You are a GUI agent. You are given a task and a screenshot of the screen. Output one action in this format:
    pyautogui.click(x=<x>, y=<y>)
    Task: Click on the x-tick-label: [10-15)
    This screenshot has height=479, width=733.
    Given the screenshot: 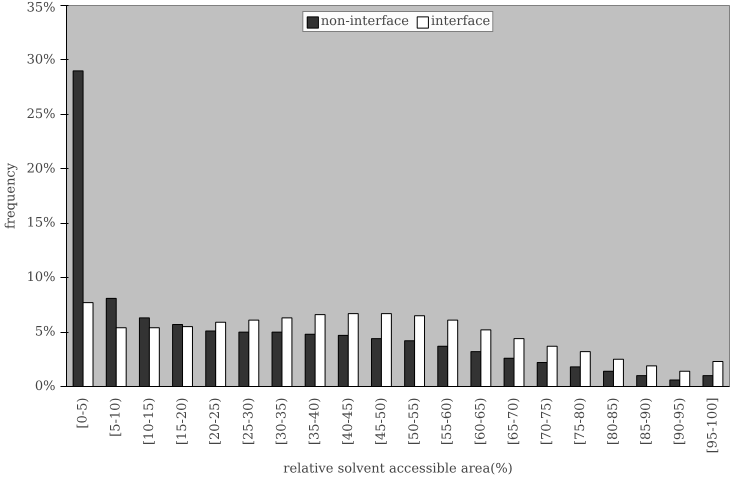 What is the action you would take?
    pyautogui.click(x=149, y=421)
    